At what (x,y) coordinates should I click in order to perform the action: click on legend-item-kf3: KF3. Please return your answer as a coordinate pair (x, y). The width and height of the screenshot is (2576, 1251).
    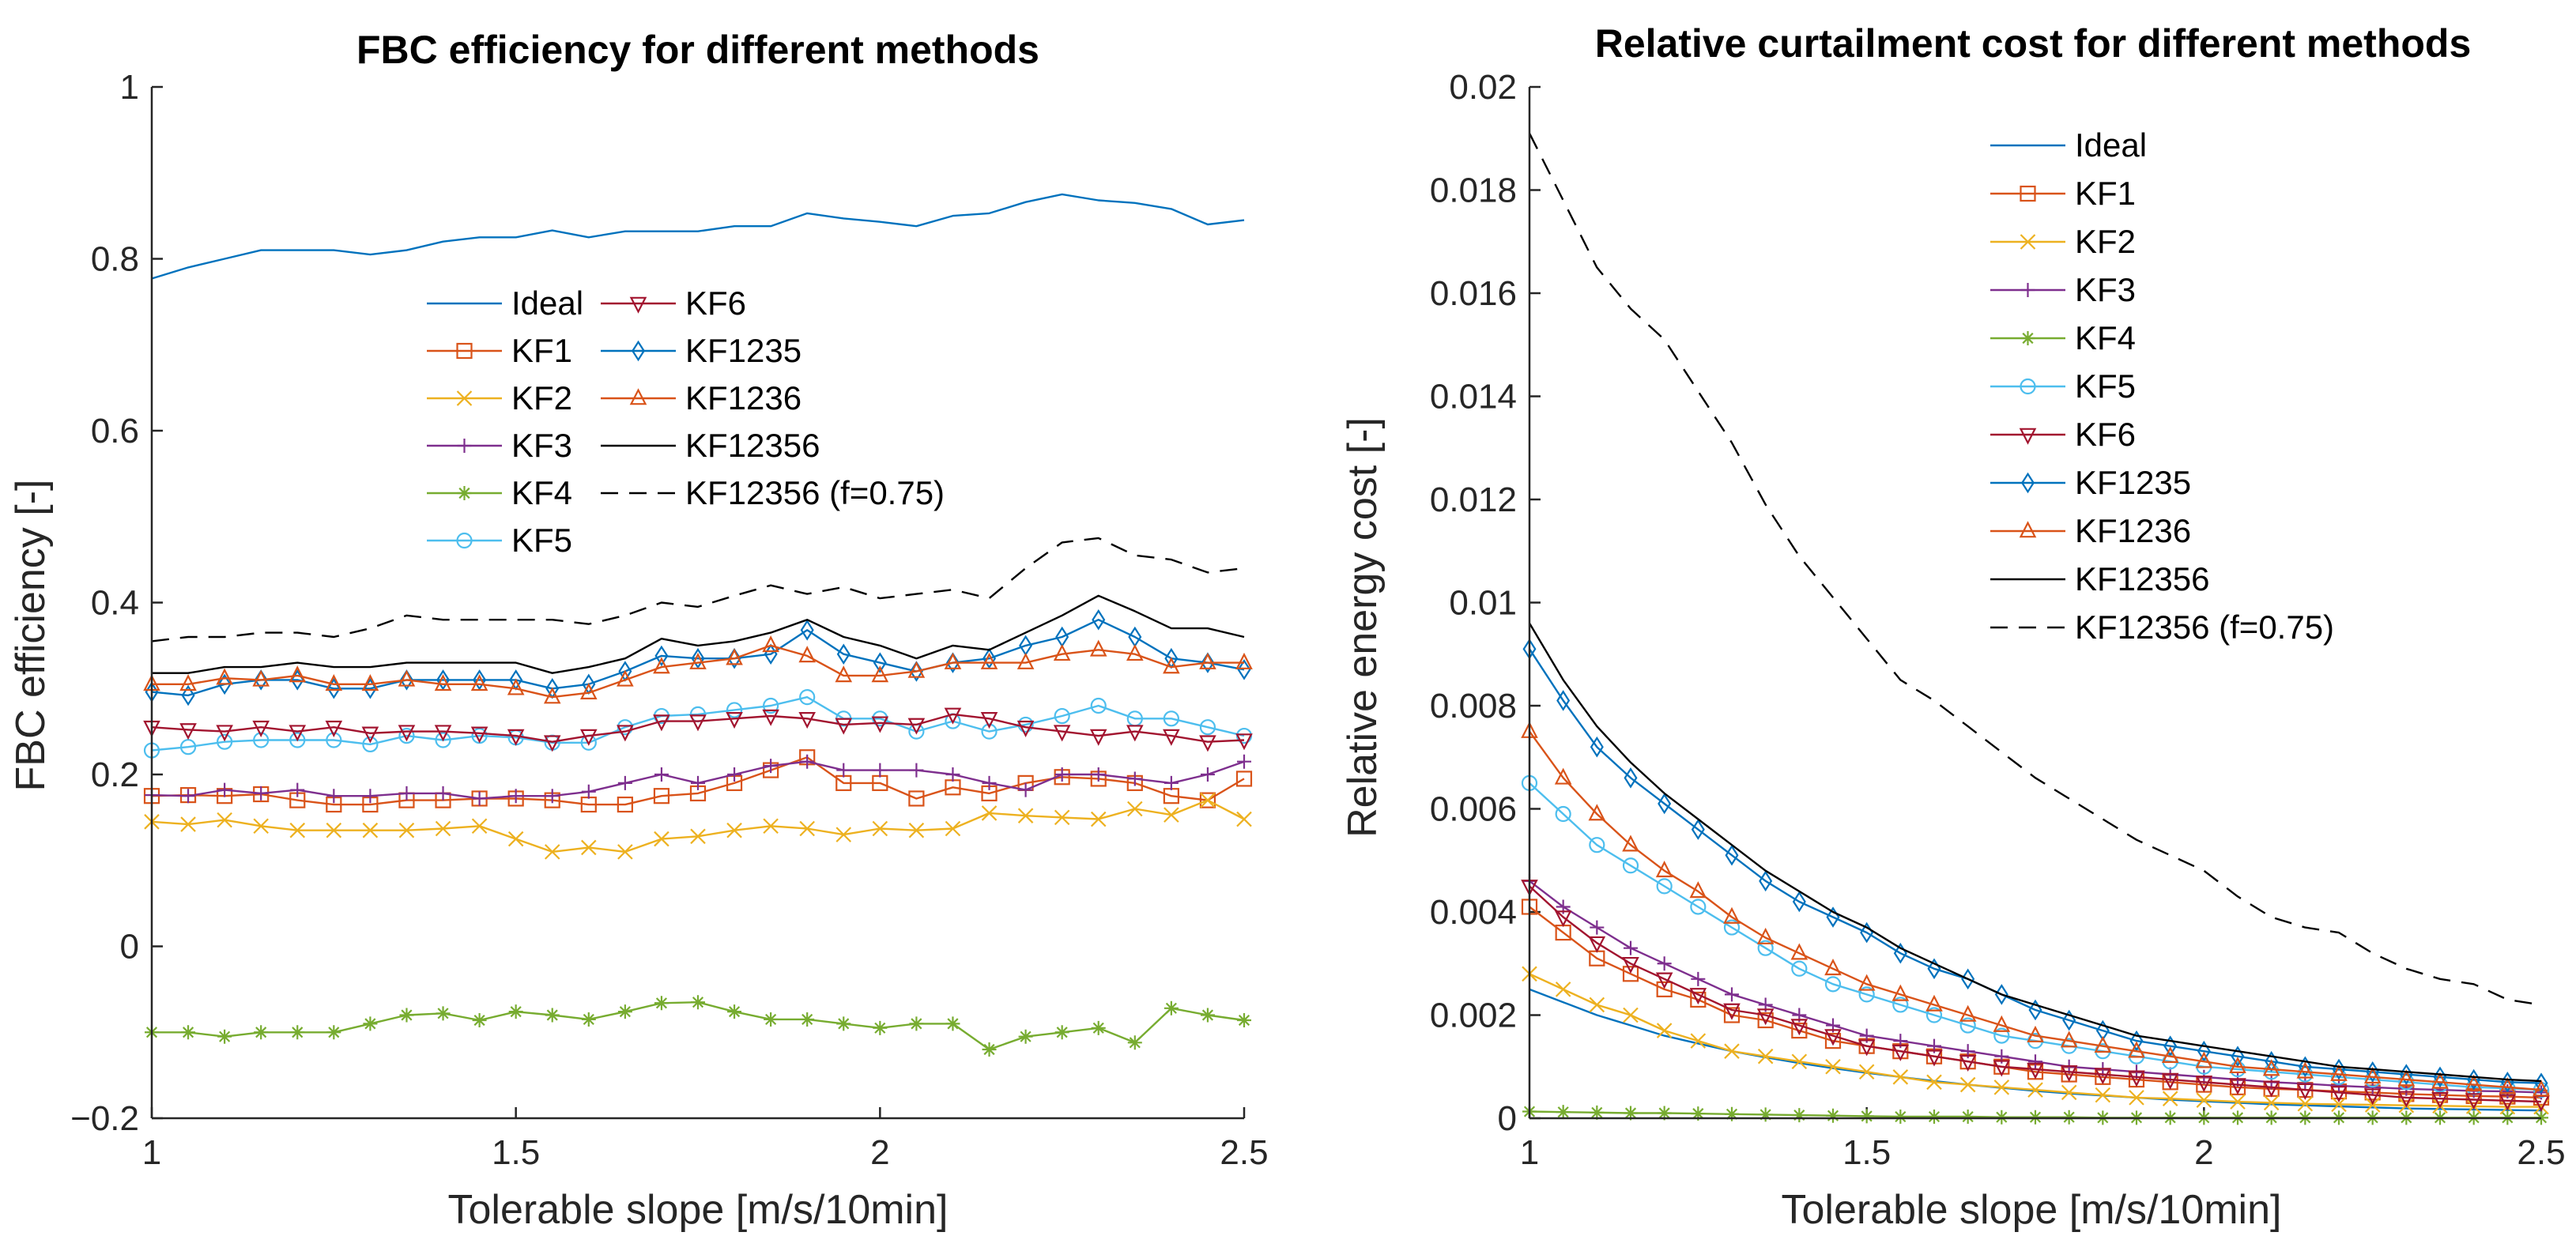
    Looking at the image, I should click on (2063, 290).